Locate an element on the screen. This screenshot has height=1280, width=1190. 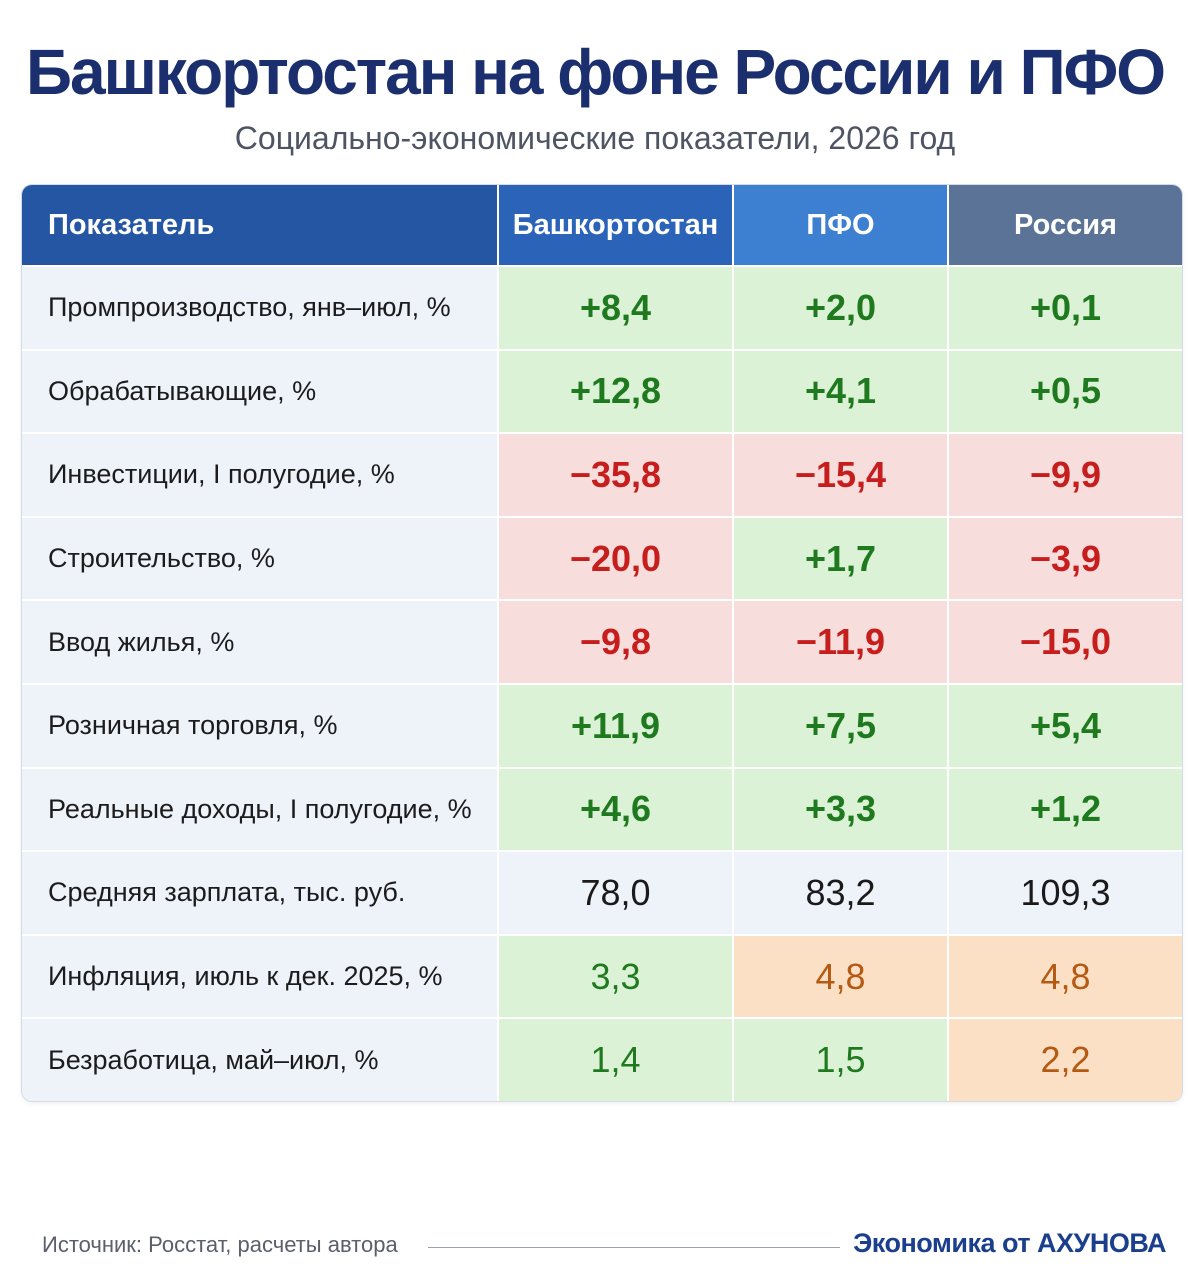
value-pfo: +7,5 is located at coordinates (839, 725).